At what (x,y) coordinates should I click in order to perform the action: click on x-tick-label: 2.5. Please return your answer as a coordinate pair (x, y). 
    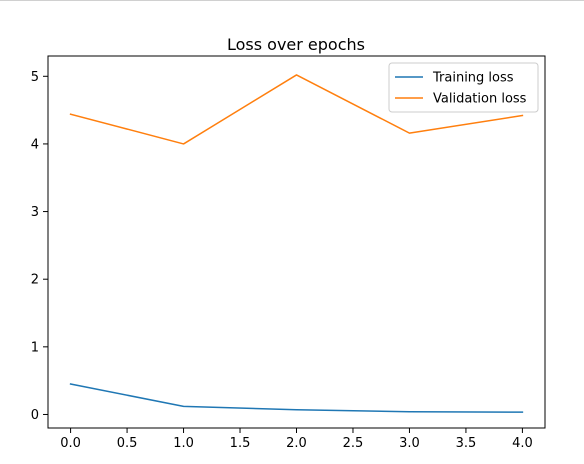
    Looking at the image, I should click on (353, 443).